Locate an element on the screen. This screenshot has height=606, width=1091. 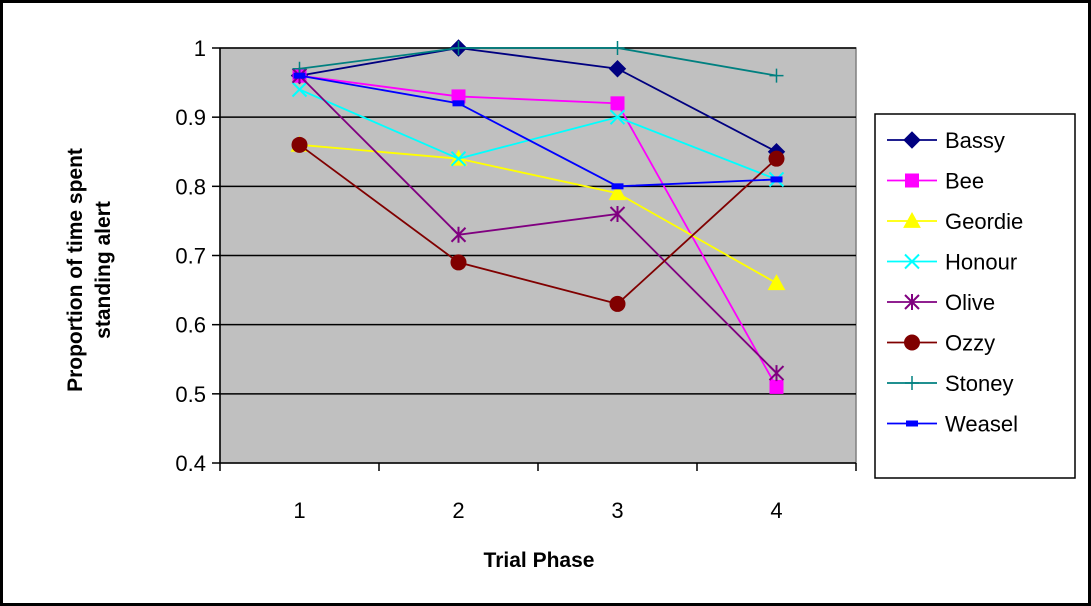
y-axis-title-line-2: standing alert is located at coordinates (103, 270).